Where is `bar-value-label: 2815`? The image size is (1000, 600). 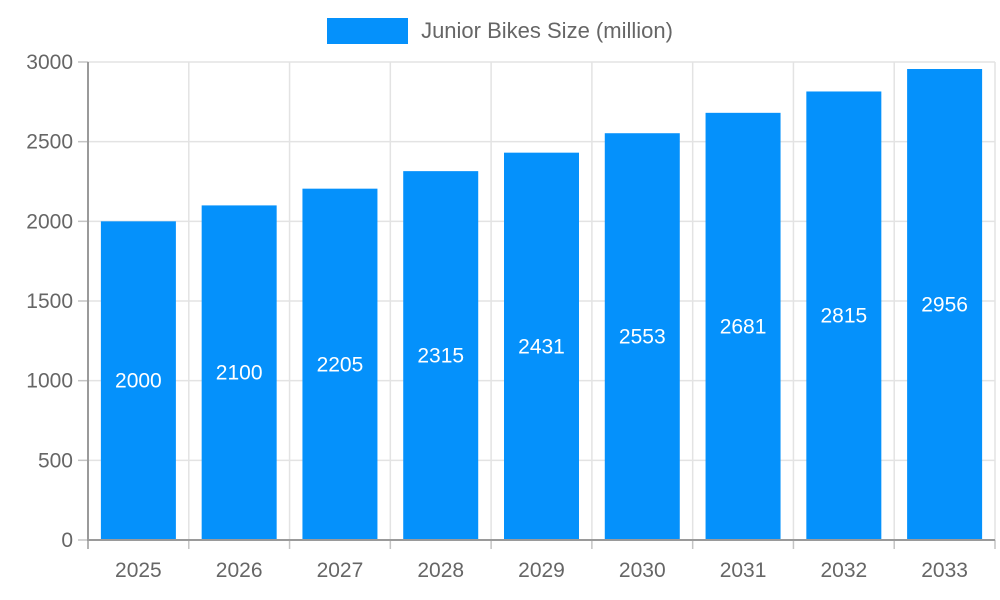
bar-value-label: 2815 is located at coordinates (843, 316).